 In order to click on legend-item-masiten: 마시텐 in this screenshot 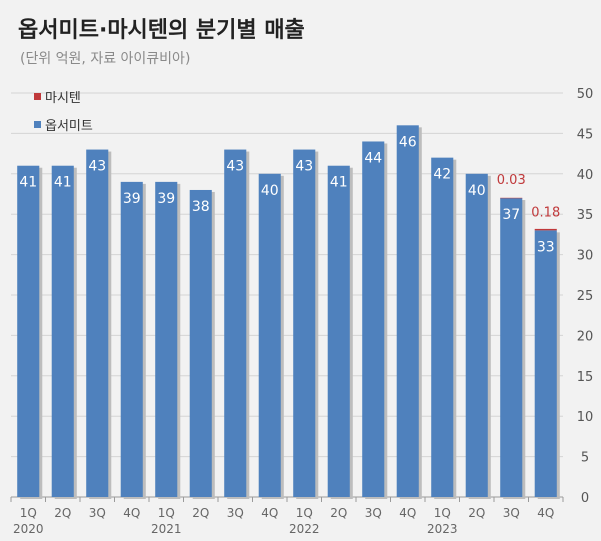, I will do `click(57, 96)`.